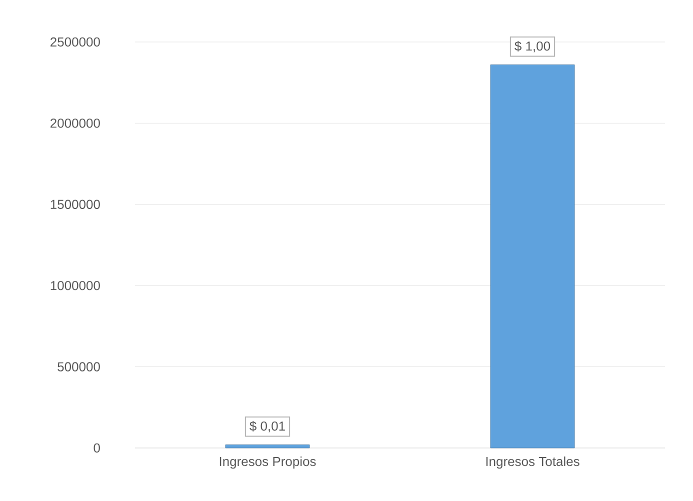 This screenshot has width=693, height=501. I want to click on annotation: $ 1,00, so click(532, 46).